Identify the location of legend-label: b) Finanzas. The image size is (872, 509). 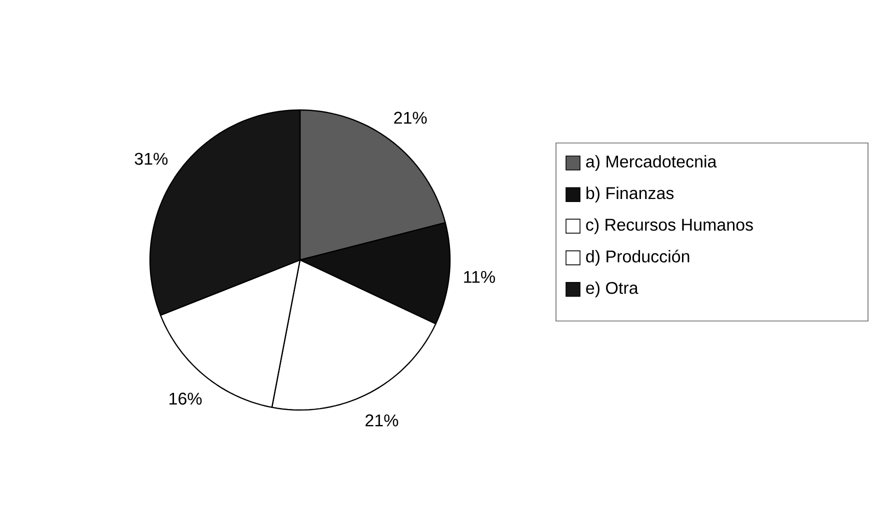
(630, 194).